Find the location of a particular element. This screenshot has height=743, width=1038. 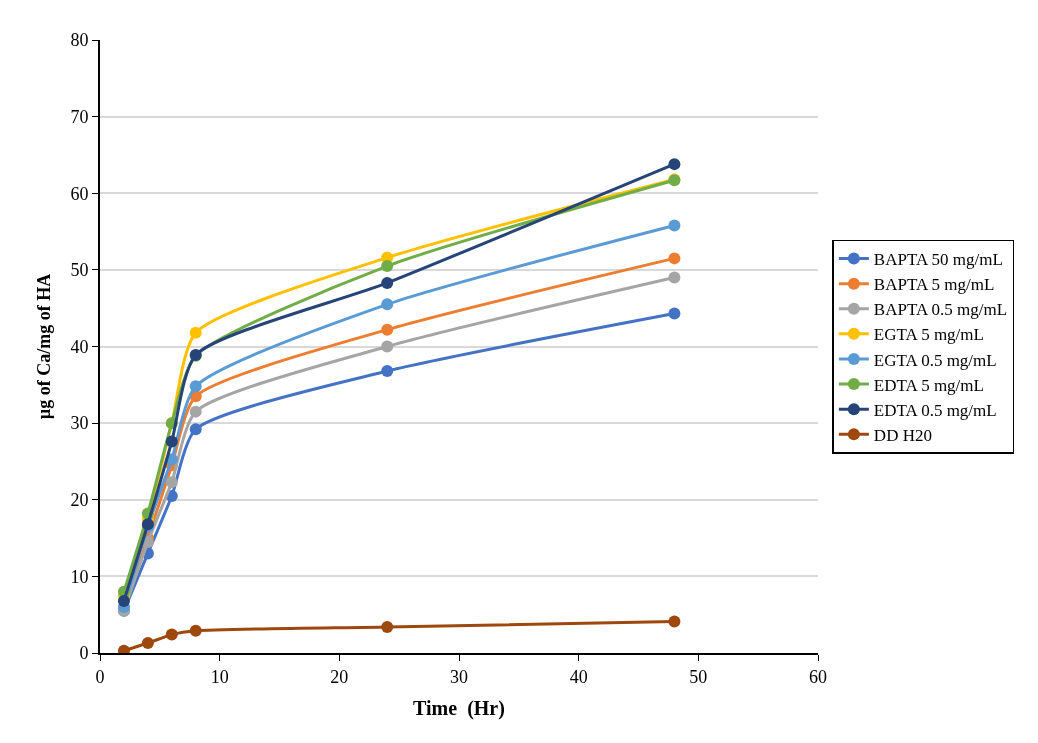

y-tick-label: 60 is located at coordinates (79, 193).